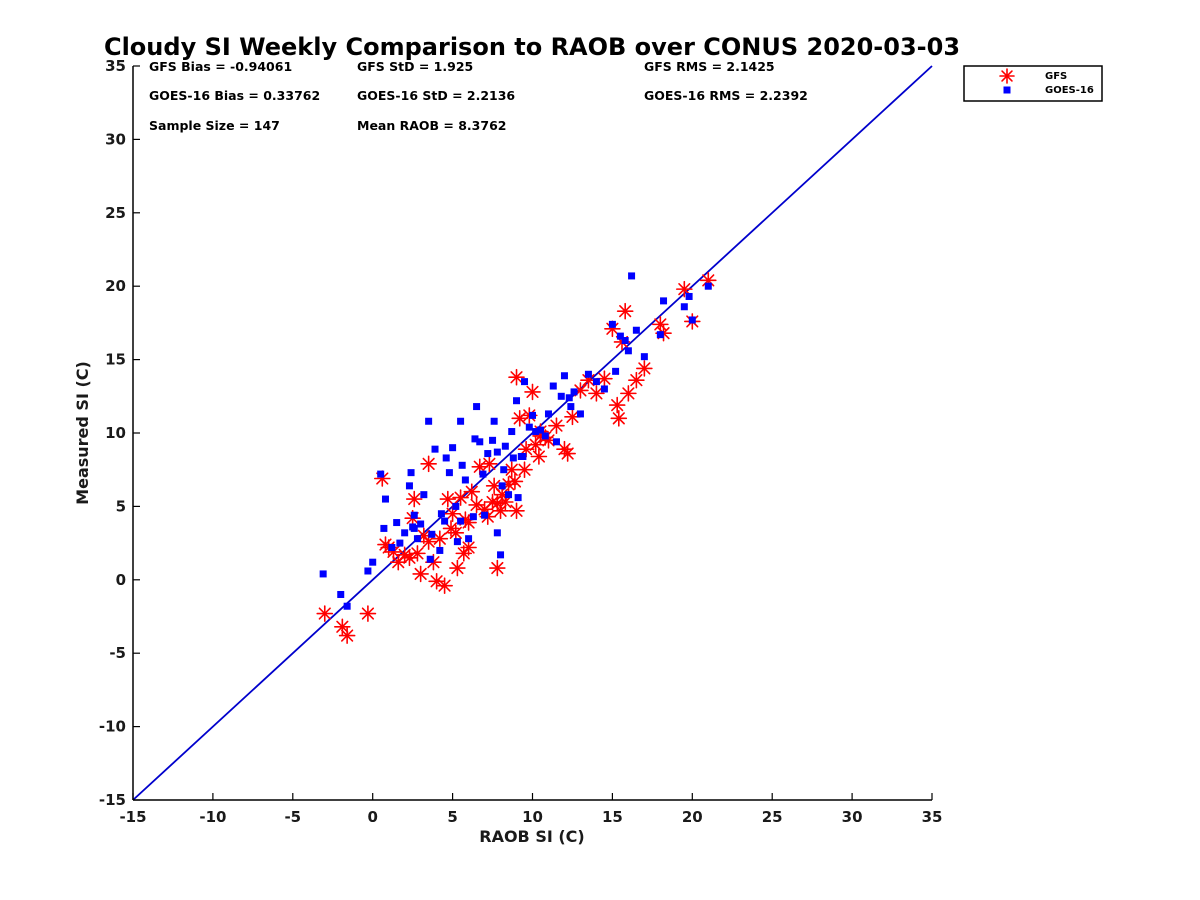 Image resolution: width=1200 pixels, height=900 pixels. I want to click on y-tick-label: -10, so click(112, 727).